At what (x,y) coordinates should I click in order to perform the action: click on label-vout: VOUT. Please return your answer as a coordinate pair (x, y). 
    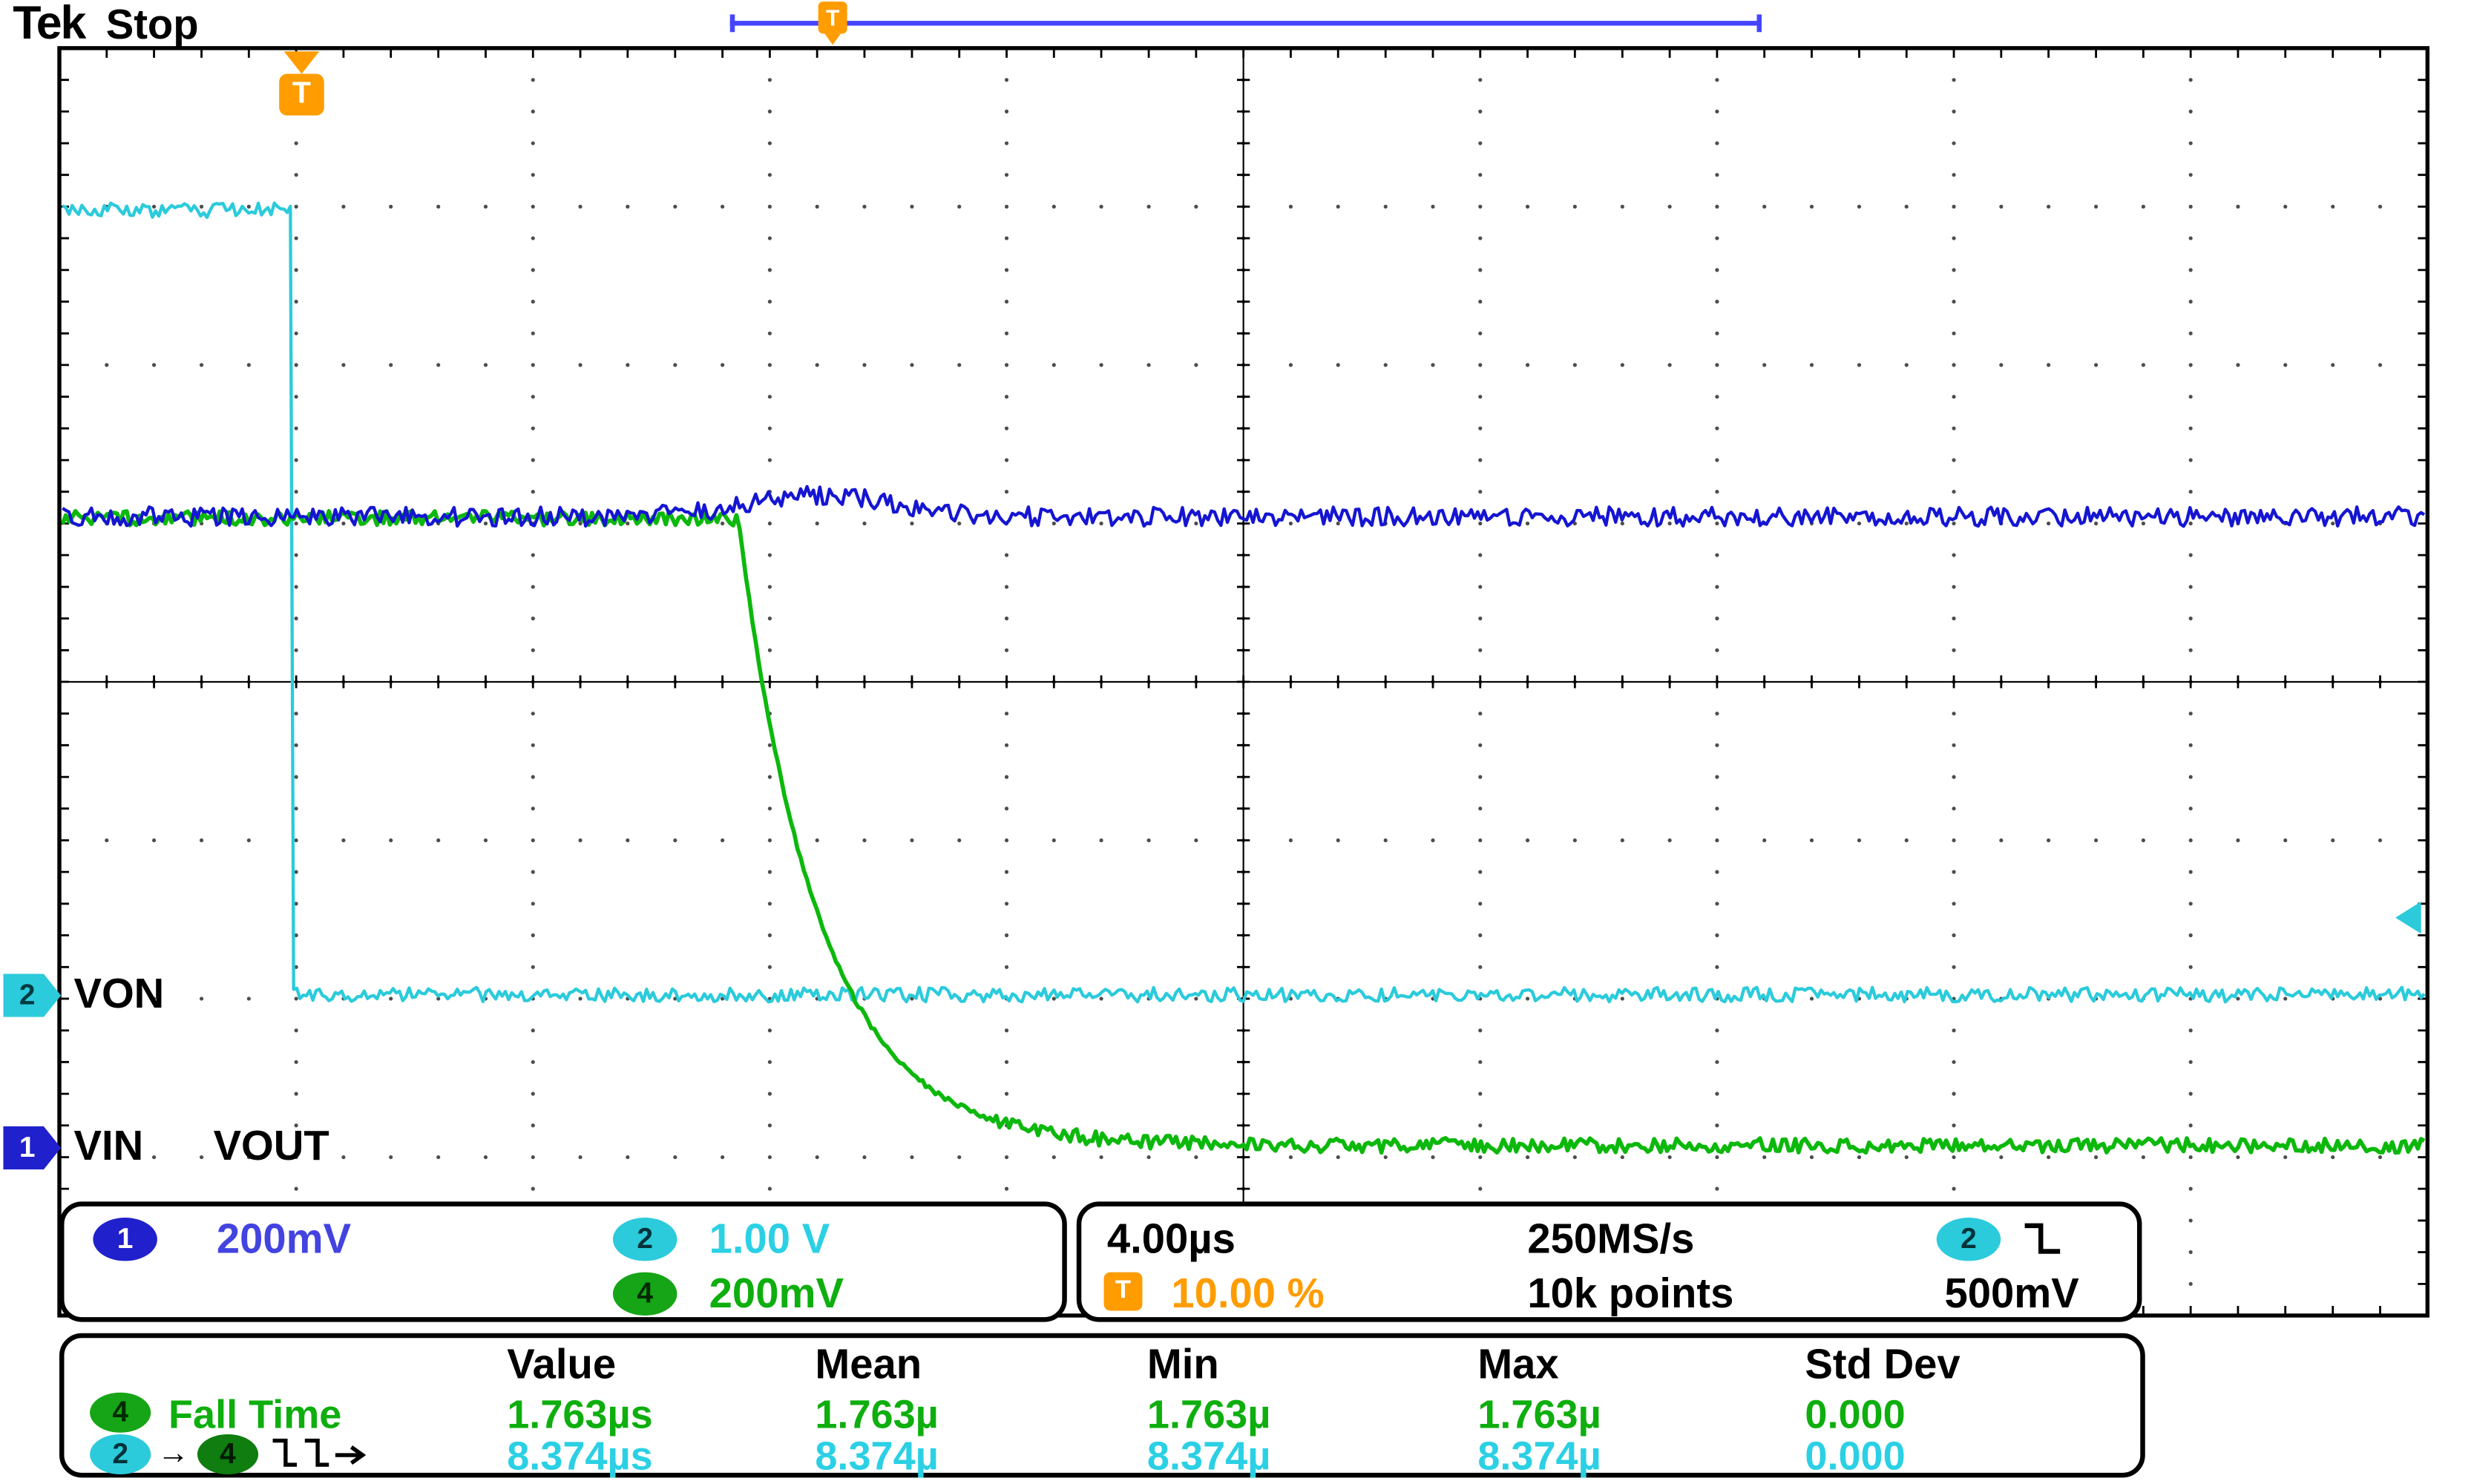
    Looking at the image, I should click on (271, 1145).